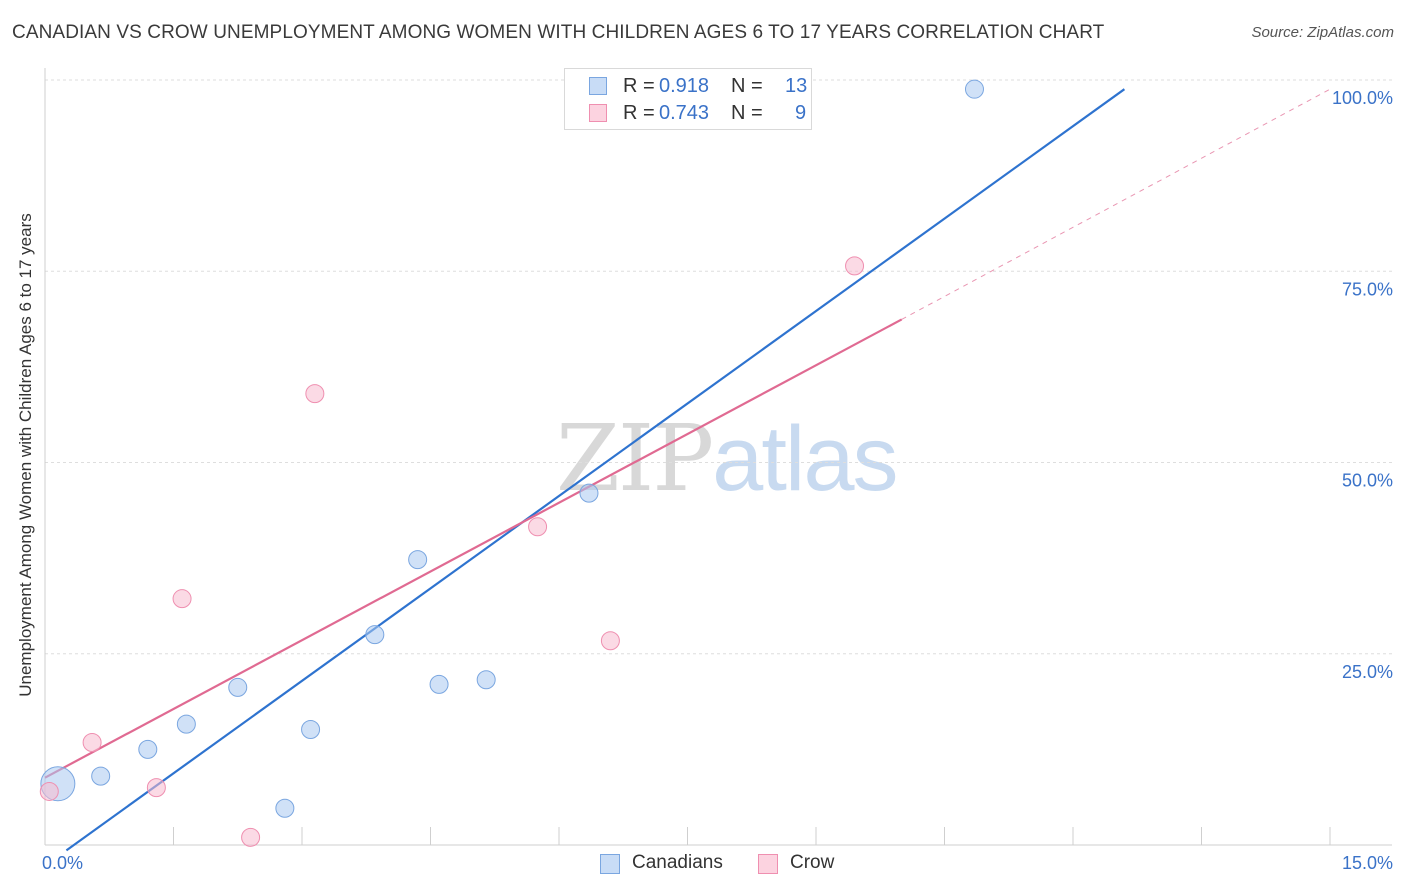 The image size is (1406, 892). I want to click on y-tick-label: 75.0%, so click(1367, 289).